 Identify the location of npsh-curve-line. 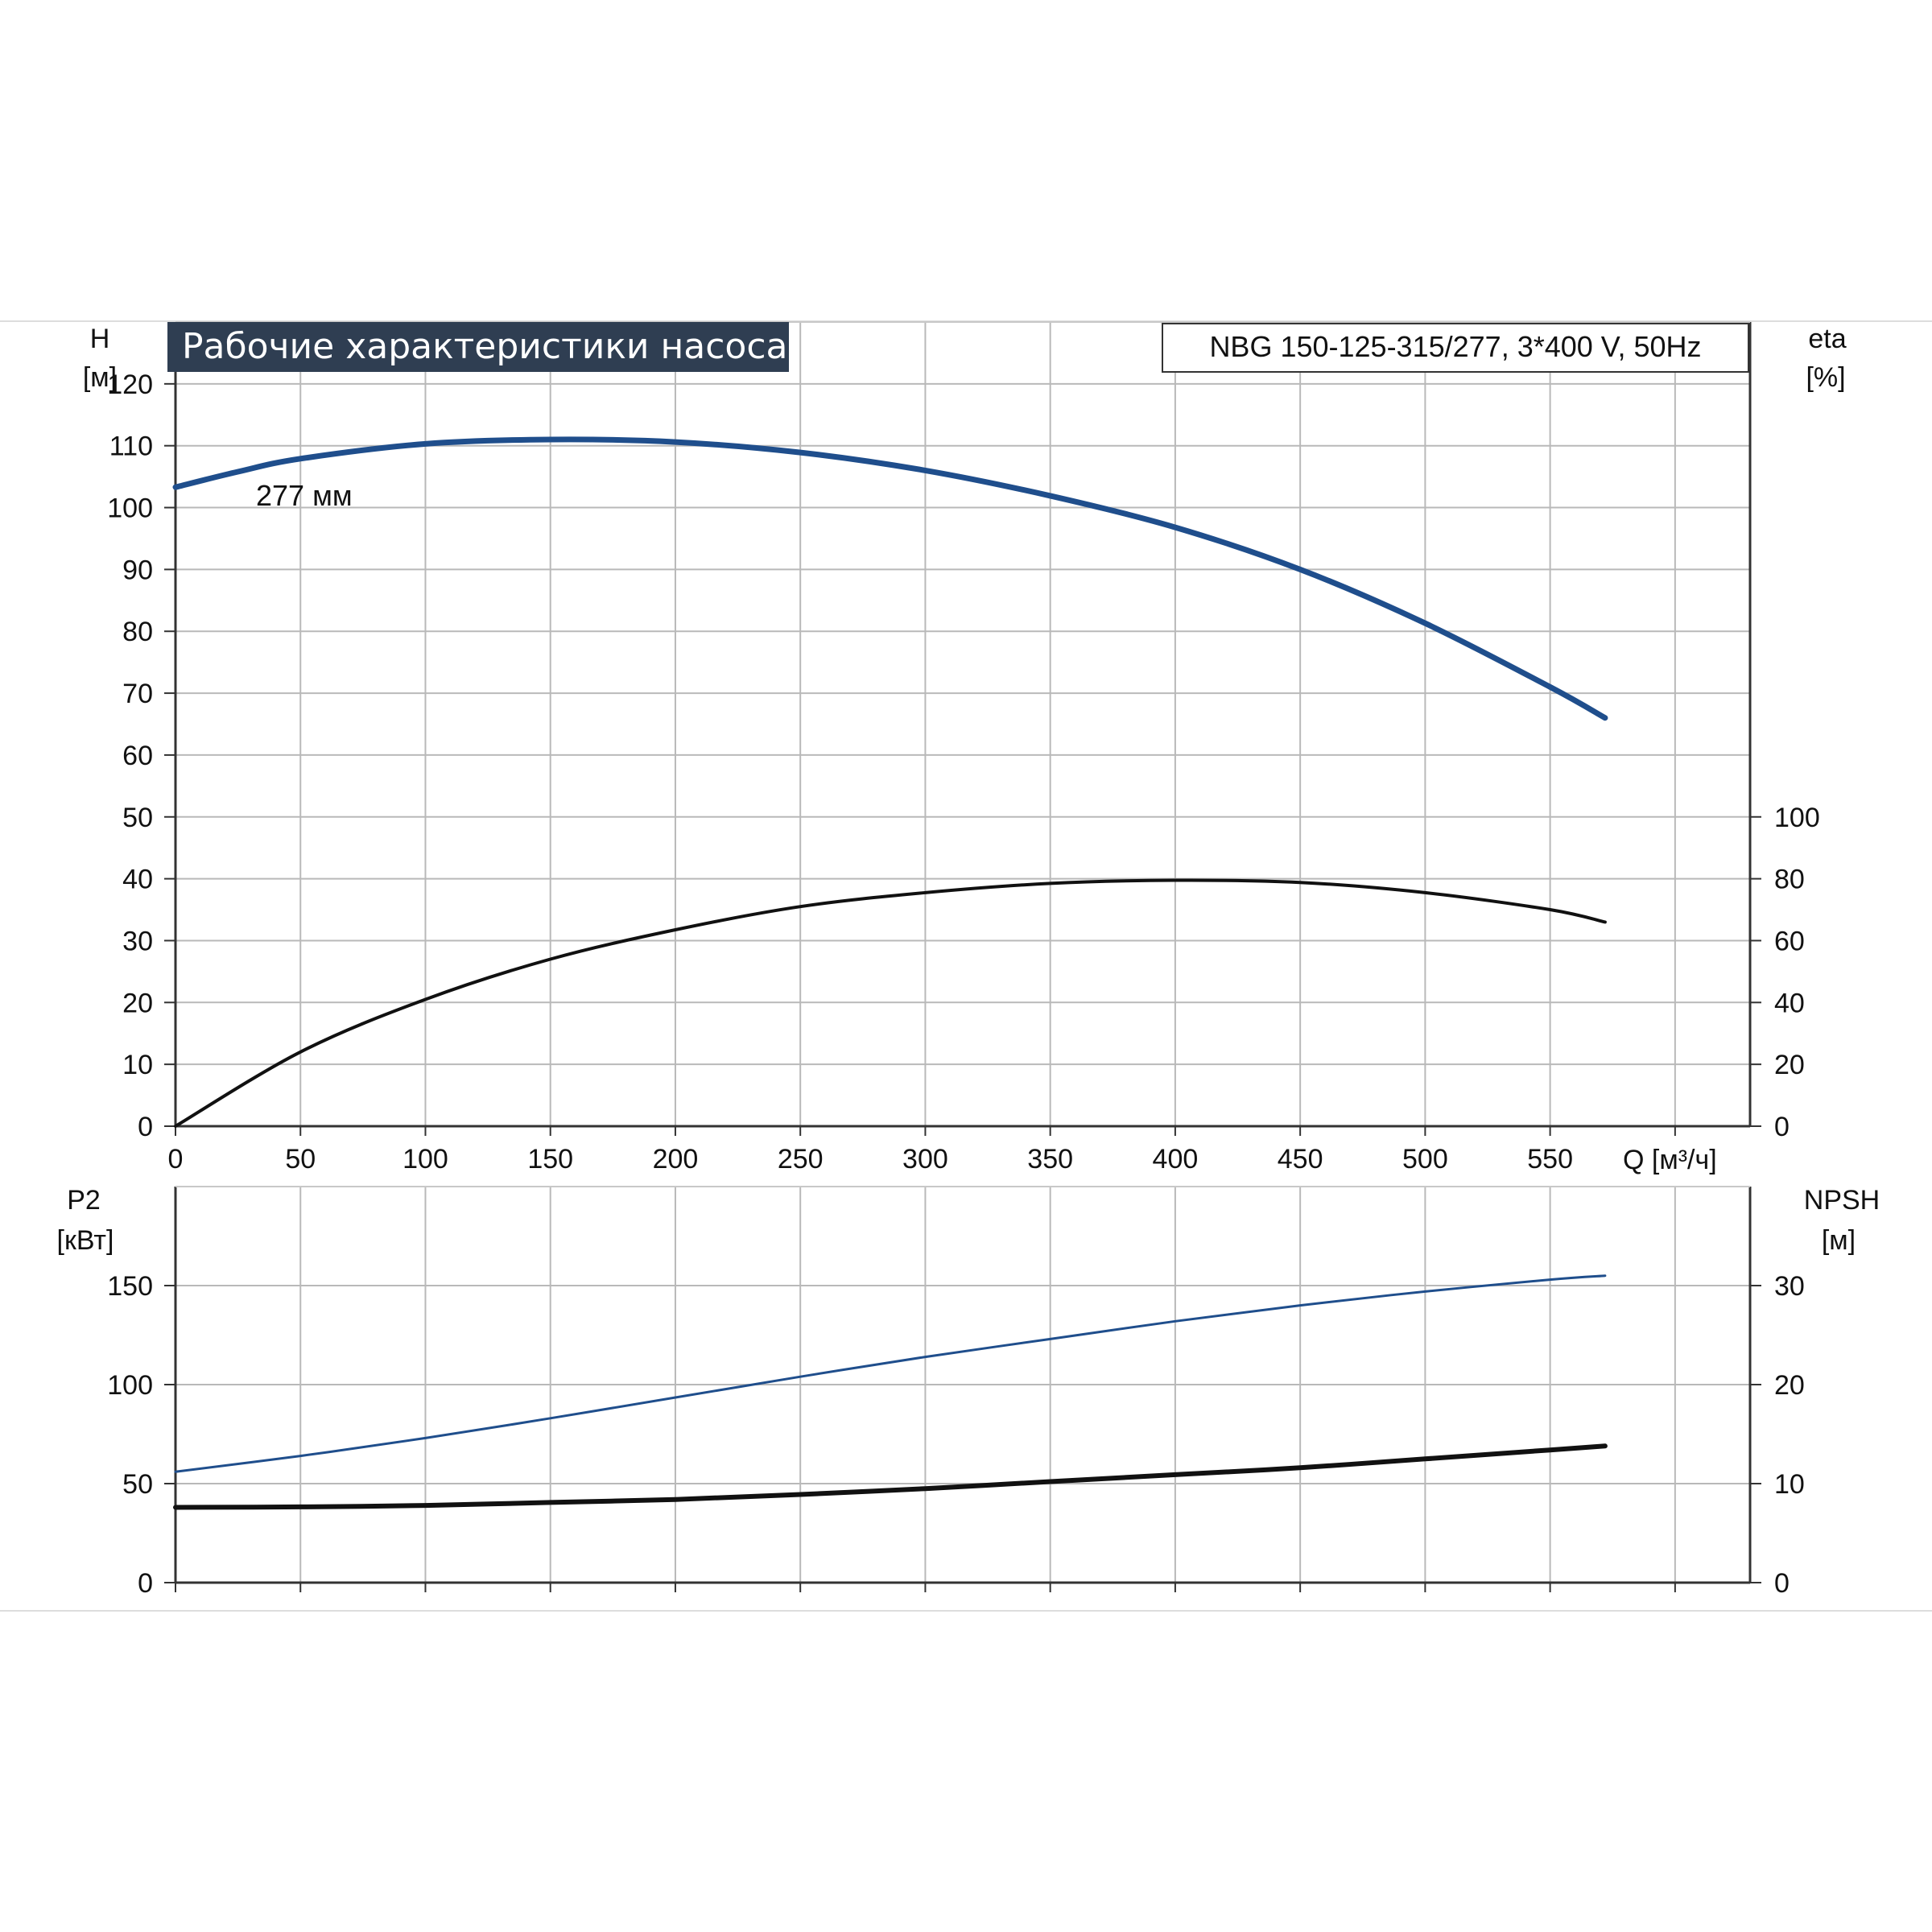
(890, 1476).